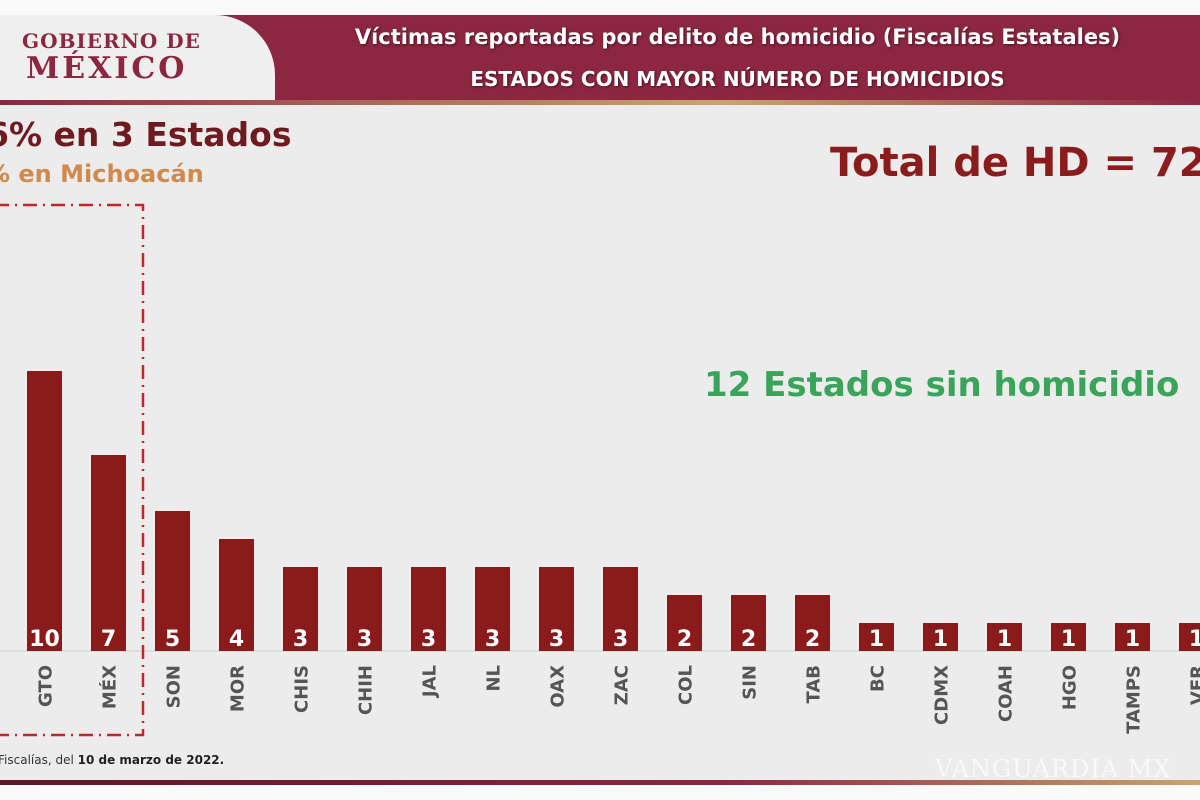  I want to click on total-label: Total de HD = 72, so click(1015, 163).